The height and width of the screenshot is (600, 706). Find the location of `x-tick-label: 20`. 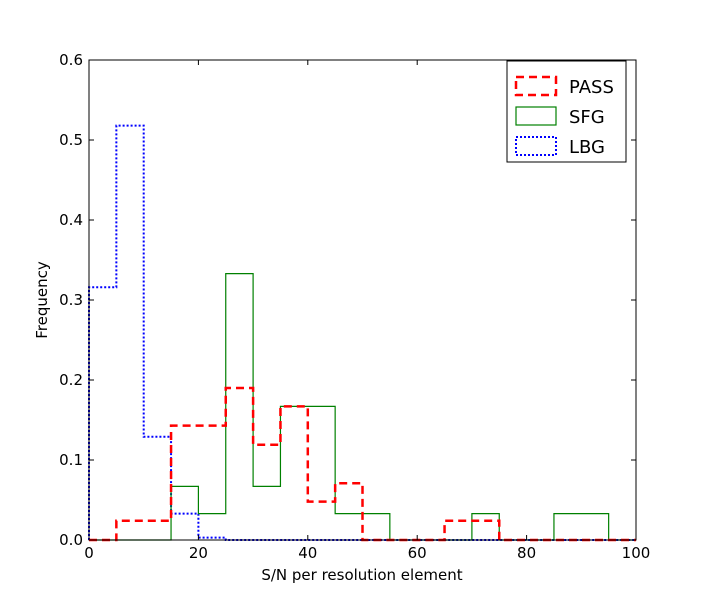

x-tick-label: 20 is located at coordinates (198, 553).